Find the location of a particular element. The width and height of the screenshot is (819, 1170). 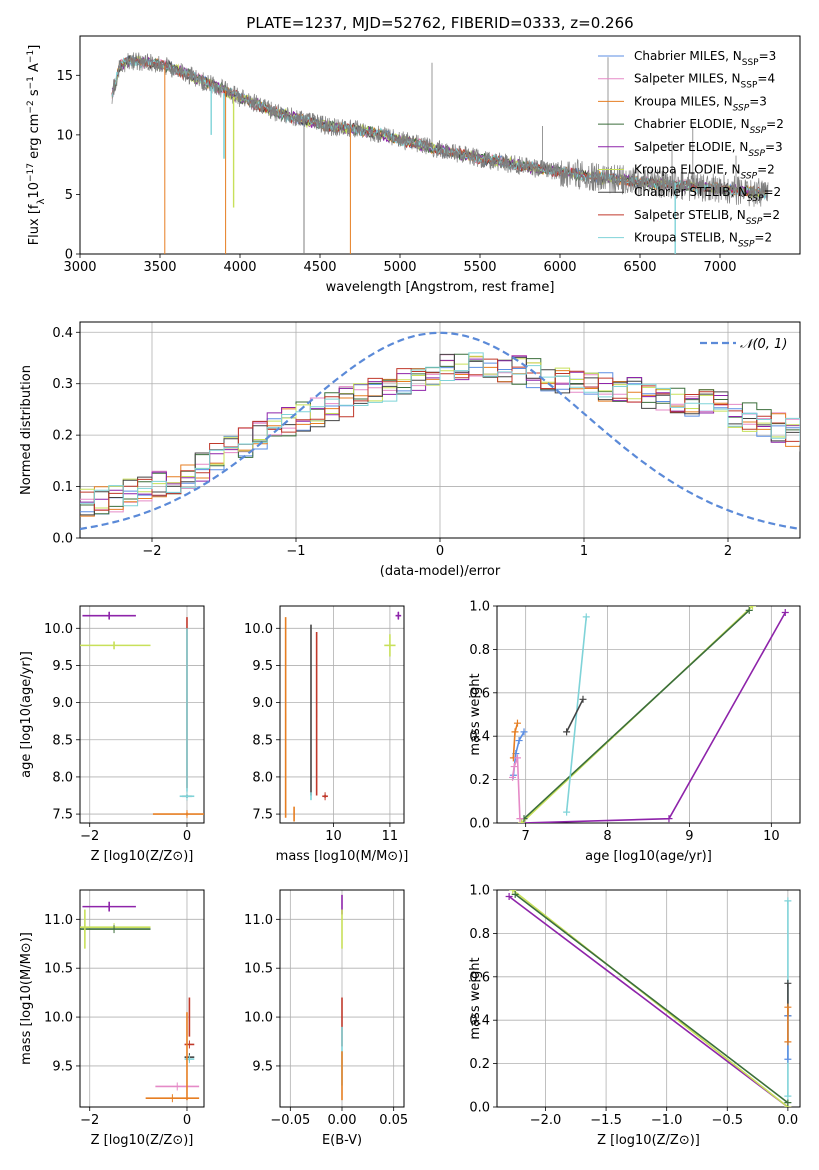

age-vs-mass-frame is located at coordinates (342, 714).